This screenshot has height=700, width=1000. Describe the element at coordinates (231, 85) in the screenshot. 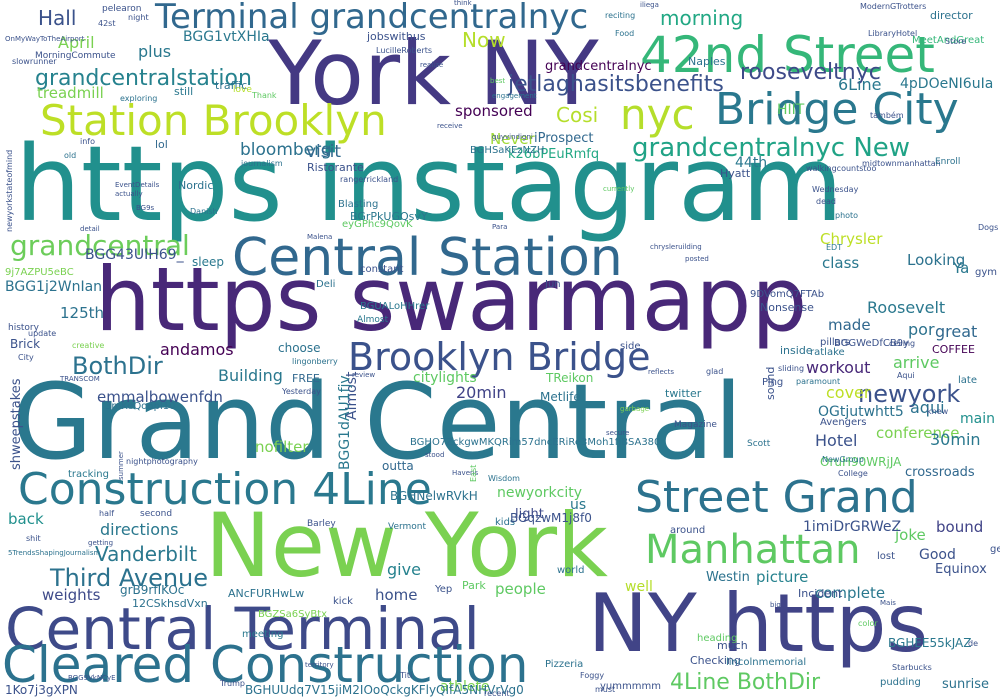

I see `word: traffic` at that location.